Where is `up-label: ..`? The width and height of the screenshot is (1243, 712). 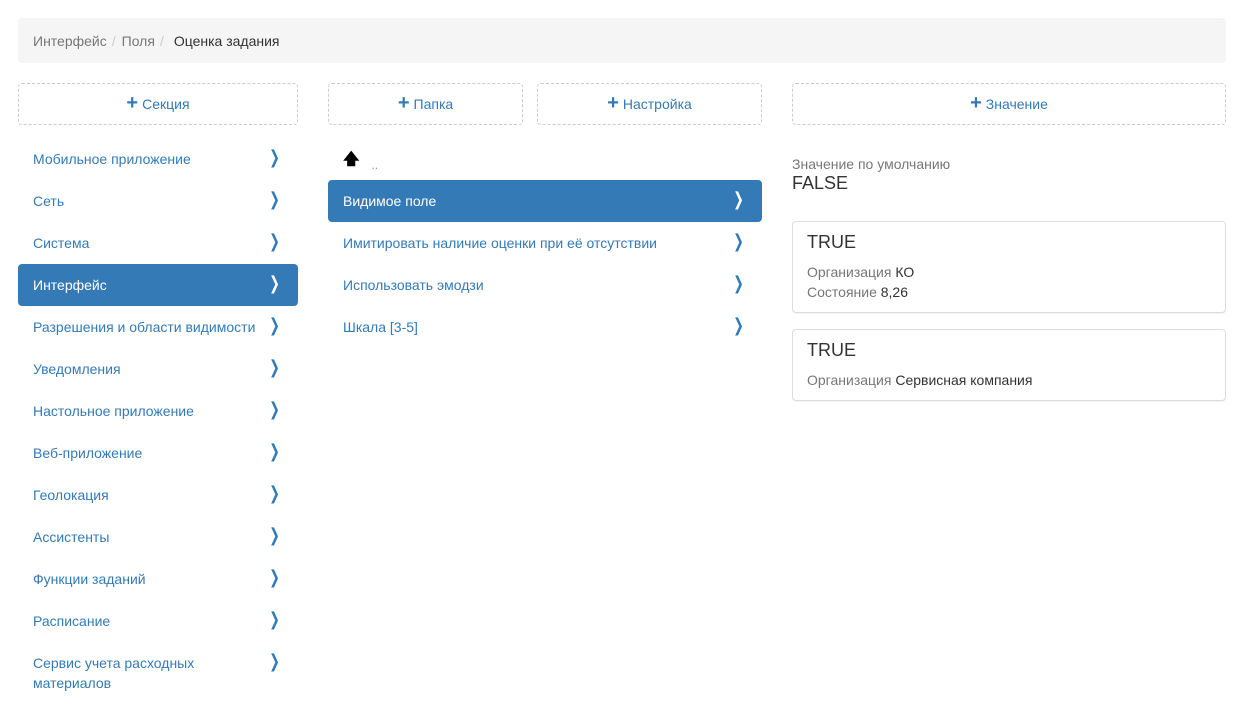
up-label: .. is located at coordinates (375, 164).